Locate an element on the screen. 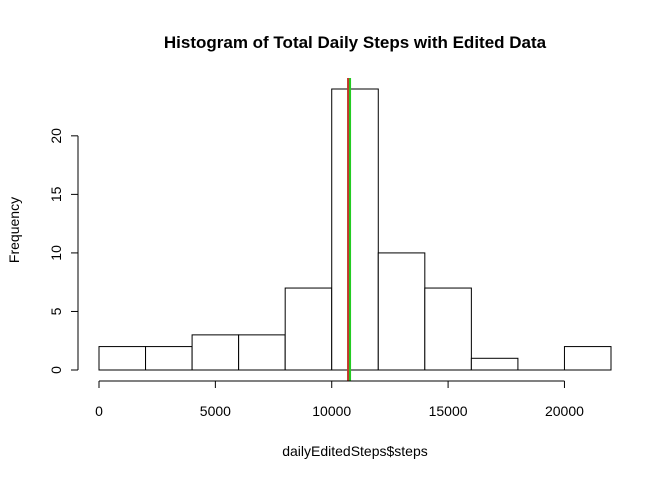  reference-lines is located at coordinates (349, 229).